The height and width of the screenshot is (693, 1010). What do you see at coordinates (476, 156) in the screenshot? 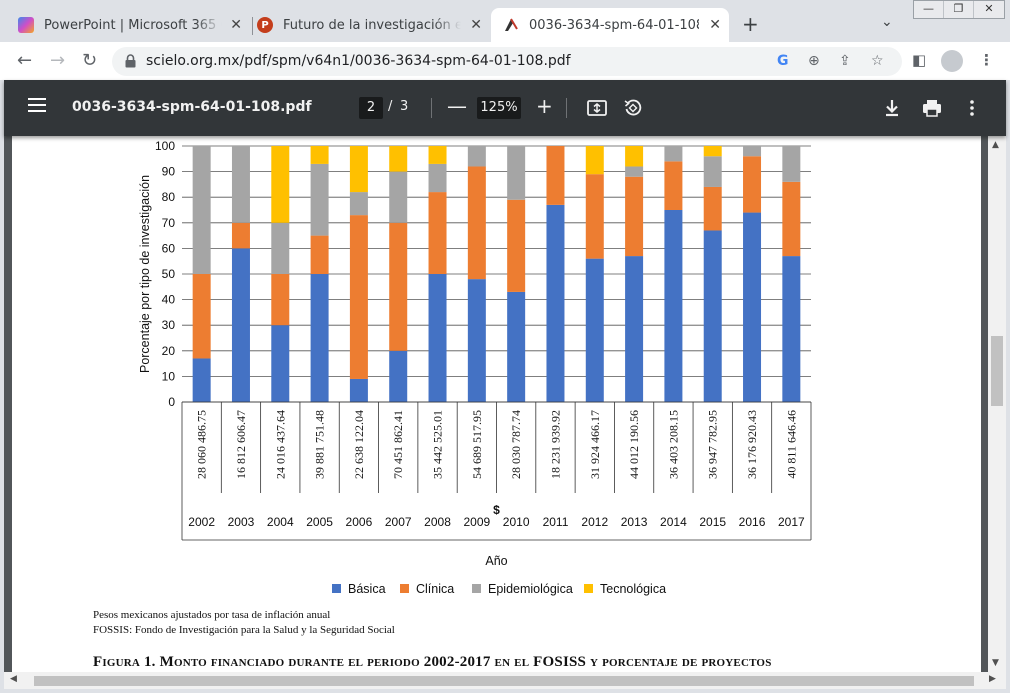
I see `bar-epidemiolgica-2009` at bounding box center [476, 156].